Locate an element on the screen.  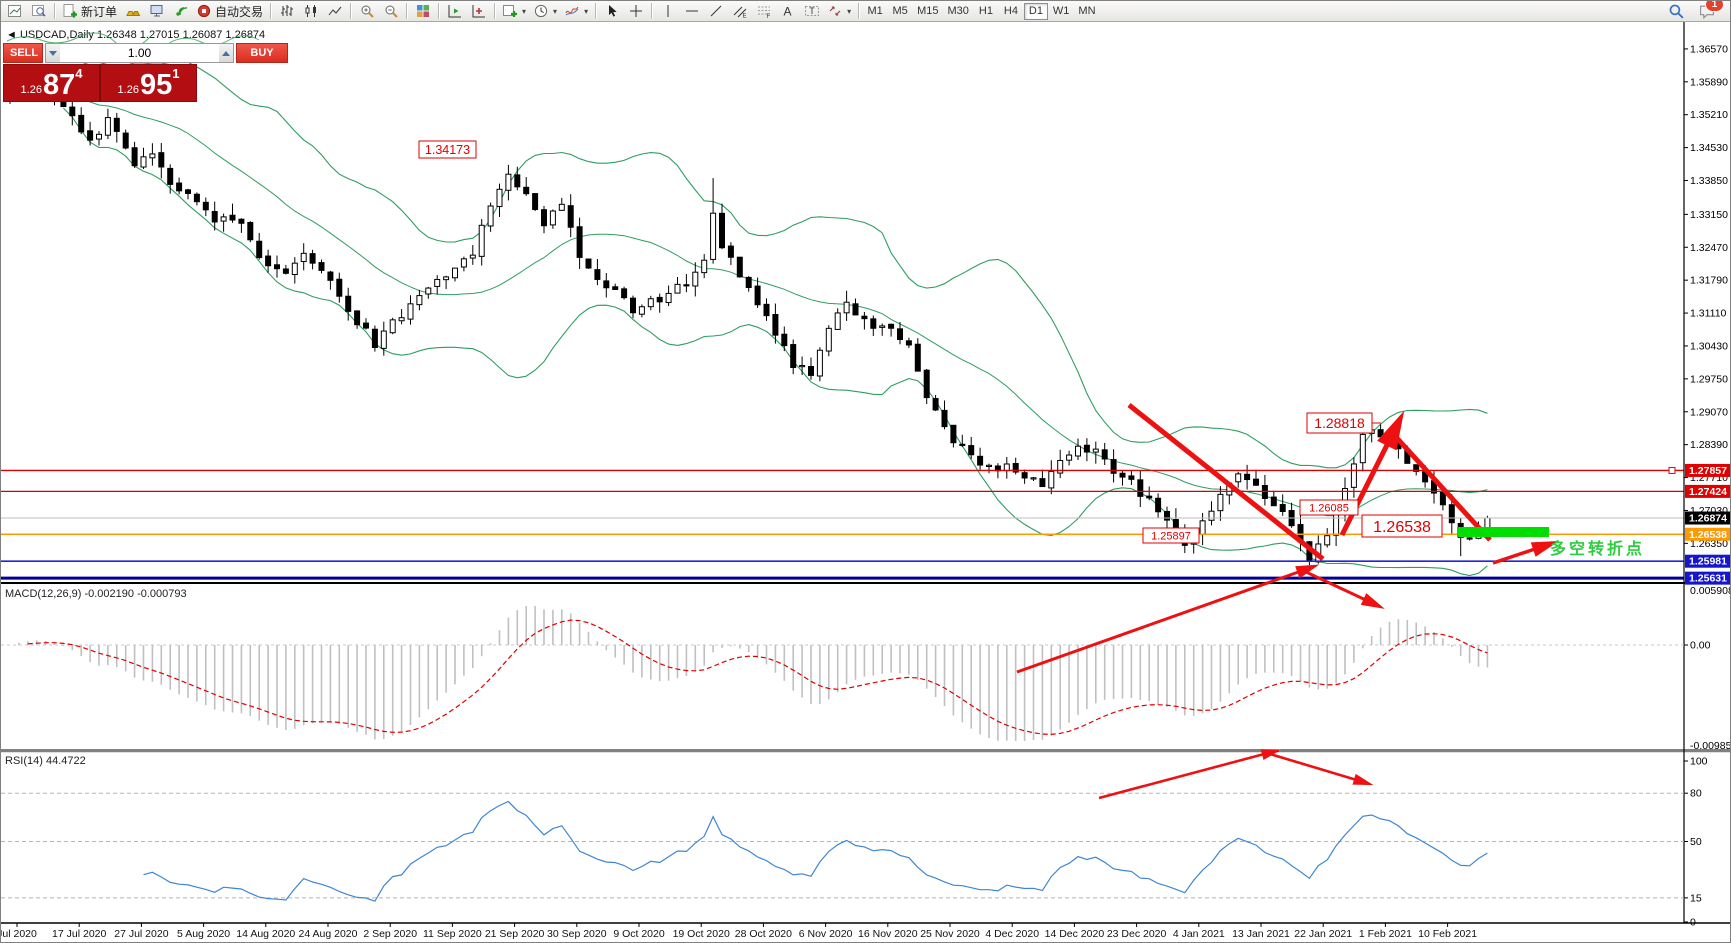
svg-text: 1.34173 is located at coordinates (447, 150).